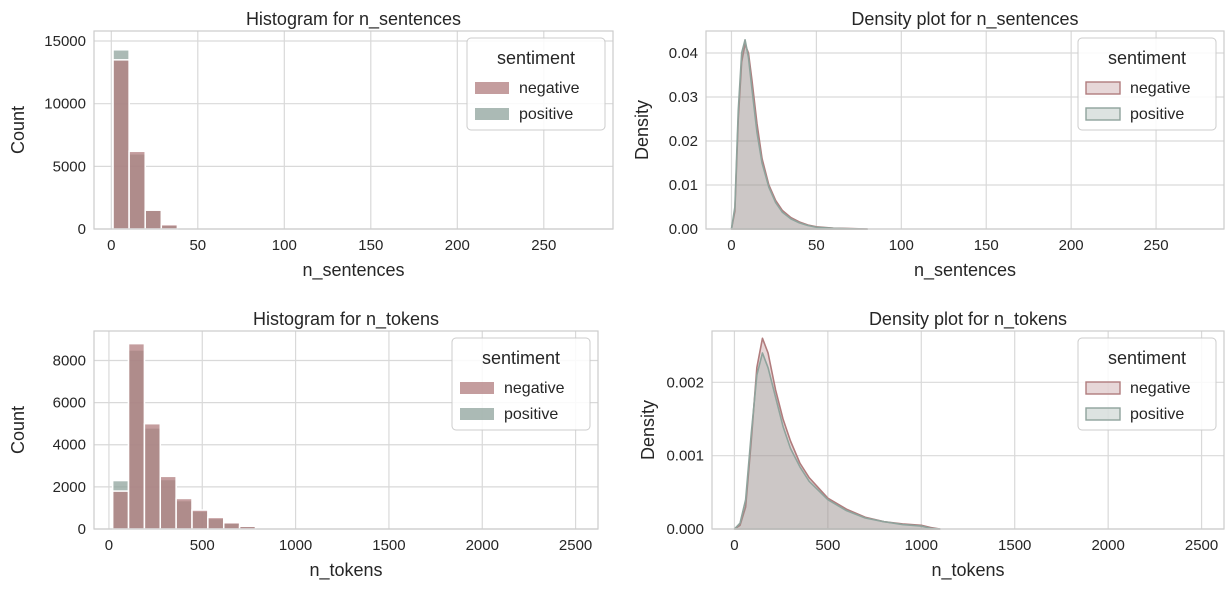 This screenshot has height=589, width=1232. What do you see at coordinates (964, 19) in the screenshot?
I see `chart-title: Density plot for n_sentences` at bounding box center [964, 19].